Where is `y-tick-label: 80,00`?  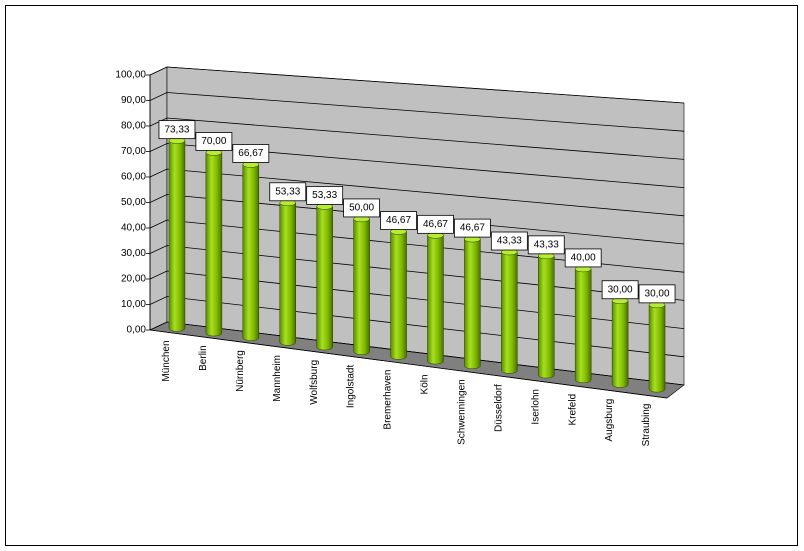
y-tick-label: 80,00 is located at coordinates (133, 126).